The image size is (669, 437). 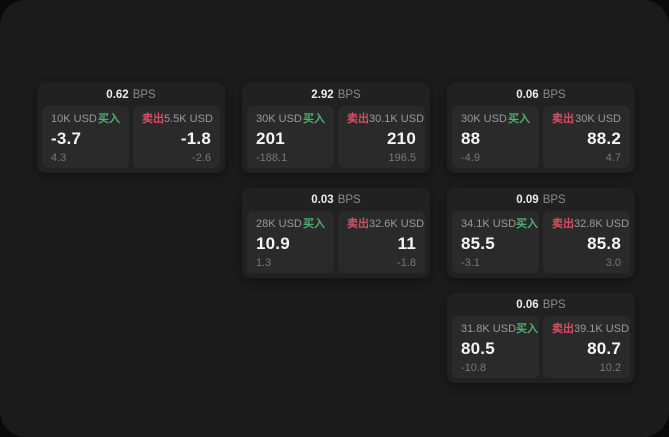 What do you see at coordinates (272, 158) in the screenshot?
I see `buy-delta: -188.1` at bounding box center [272, 158].